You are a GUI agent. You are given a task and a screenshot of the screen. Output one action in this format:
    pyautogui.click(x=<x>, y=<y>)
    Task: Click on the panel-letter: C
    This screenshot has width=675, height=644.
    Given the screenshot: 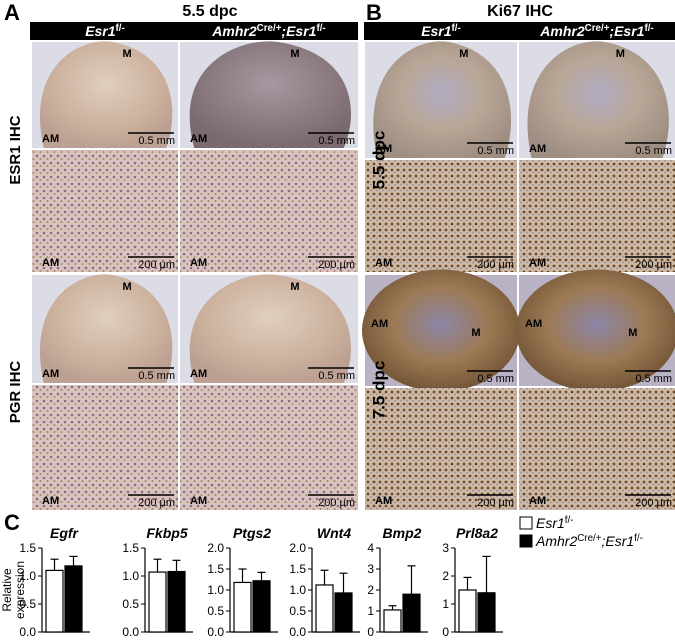 What is the action you would take?
    pyautogui.click(x=12, y=522)
    